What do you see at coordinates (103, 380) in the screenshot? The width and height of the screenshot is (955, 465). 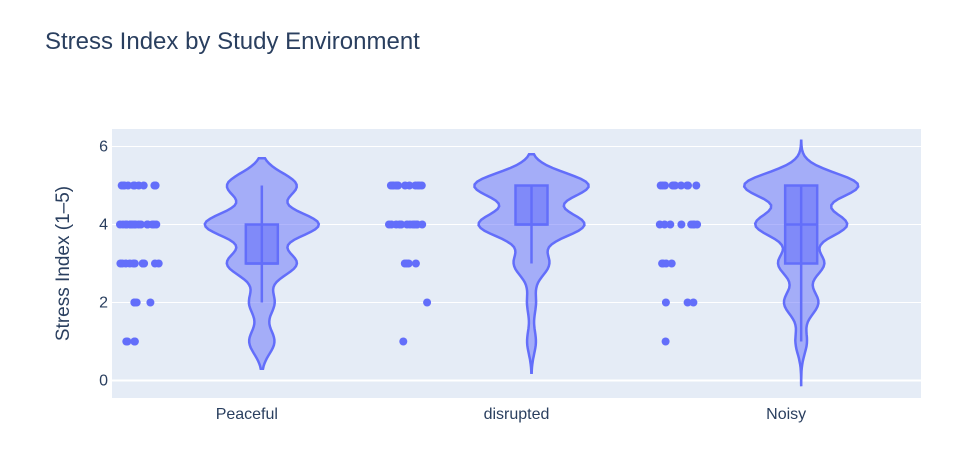 I see `y-tick-label: 0` at bounding box center [103, 380].